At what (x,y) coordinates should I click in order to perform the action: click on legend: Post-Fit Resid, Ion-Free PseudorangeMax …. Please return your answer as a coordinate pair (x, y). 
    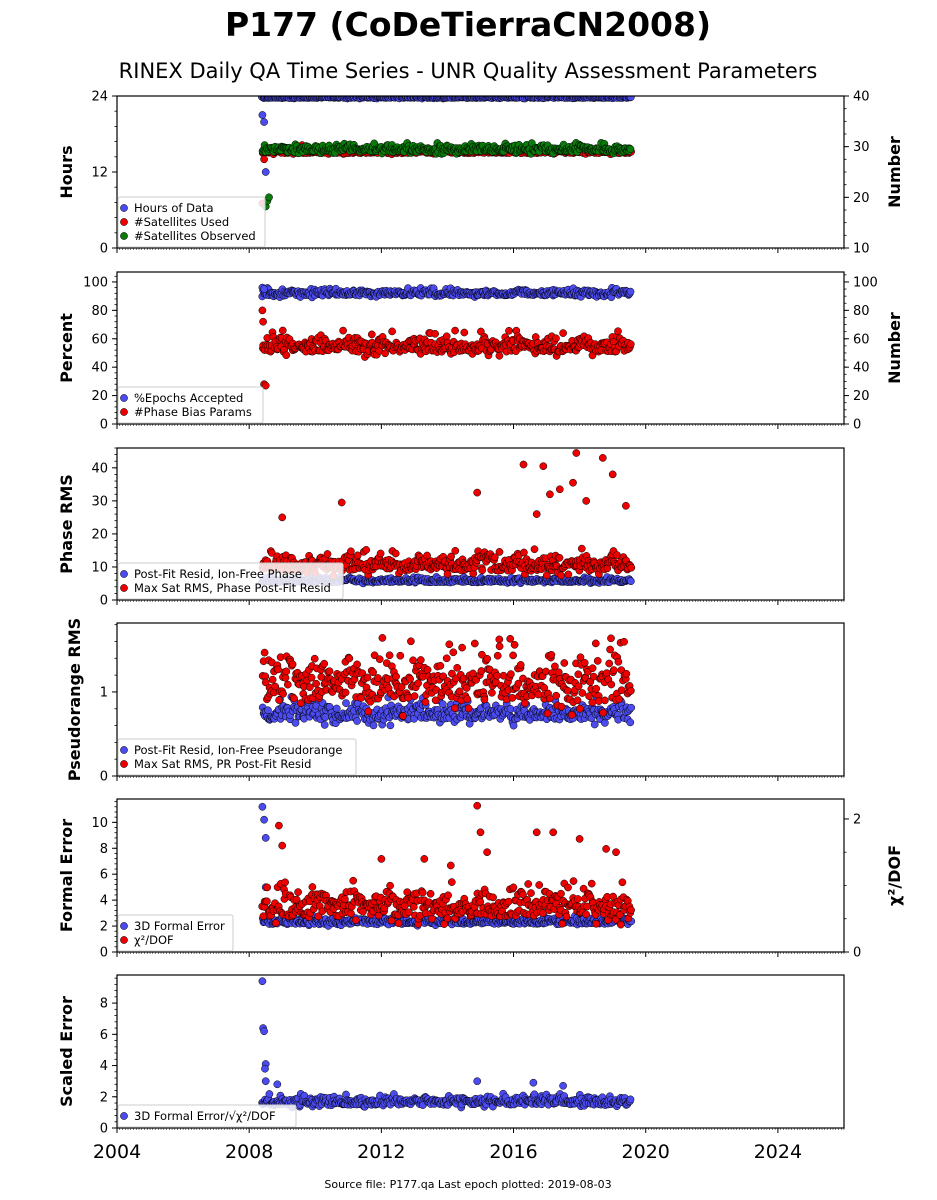
    Looking at the image, I should click on (237, 757).